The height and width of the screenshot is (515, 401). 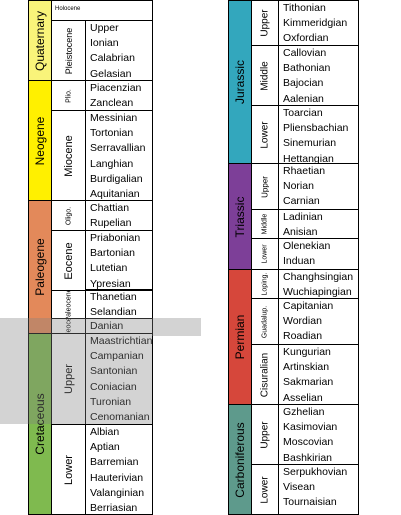 I want to click on epoch-paleogene-oligo: Oligo., so click(x=68, y=215).